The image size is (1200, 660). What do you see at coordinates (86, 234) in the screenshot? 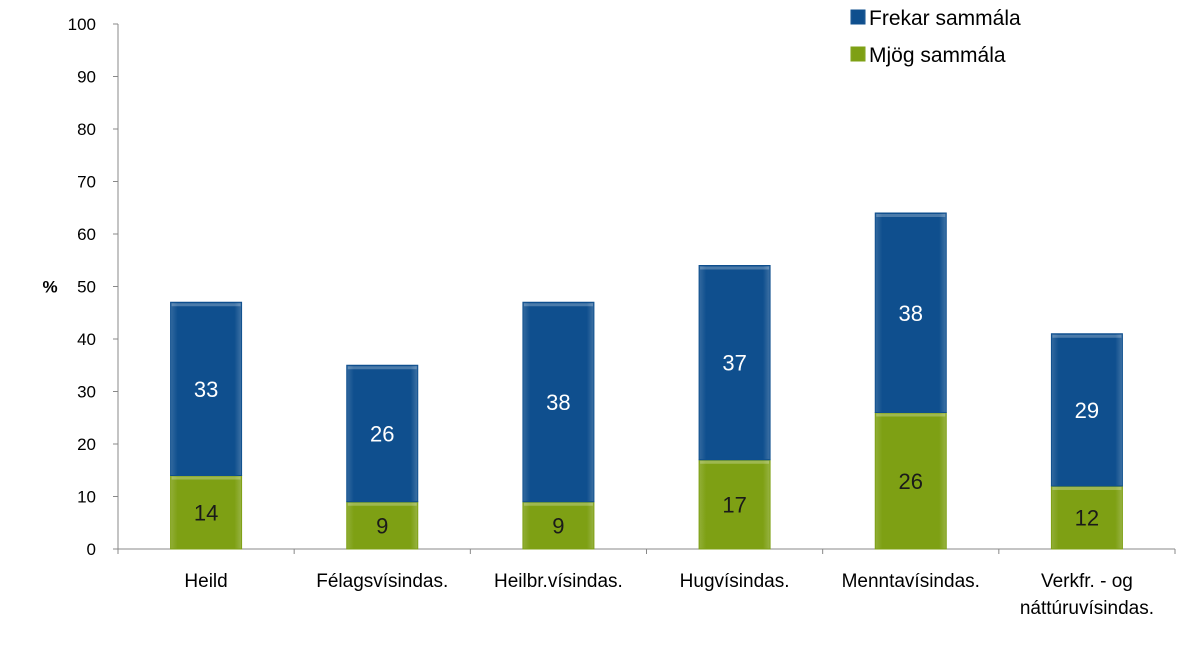
I see `y-tick-label: 60` at bounding box center [86, 234].